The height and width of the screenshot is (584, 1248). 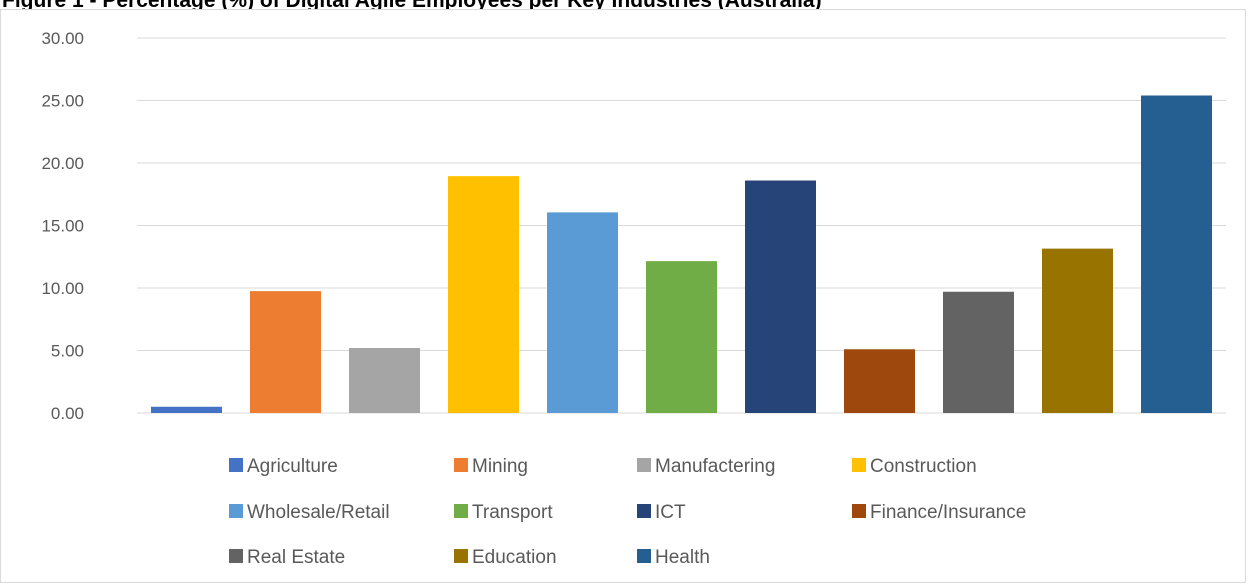 I want to click on legend-label: Wholesale/Retail, so click(x=318, y=512).